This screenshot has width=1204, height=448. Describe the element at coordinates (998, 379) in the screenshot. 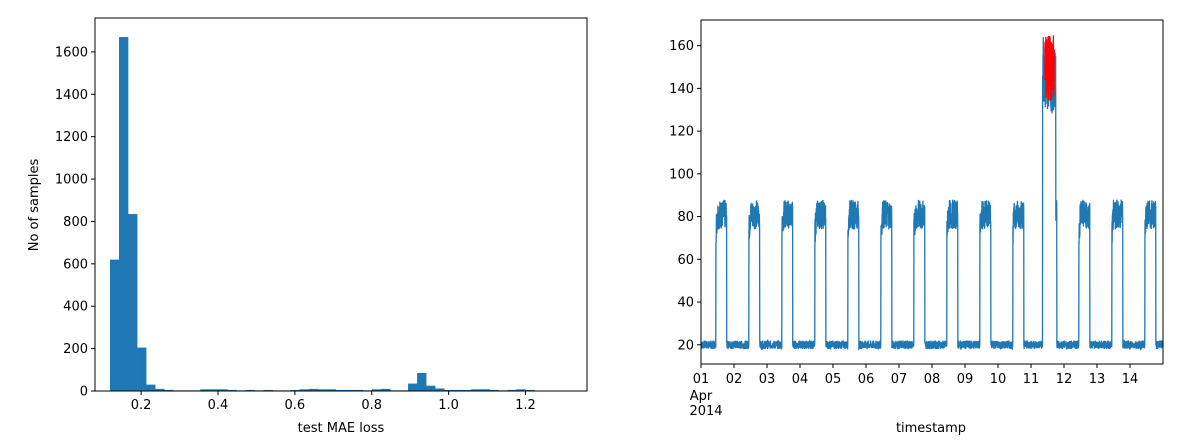

I see `timeseries-x-tick-label: 10` at that location.